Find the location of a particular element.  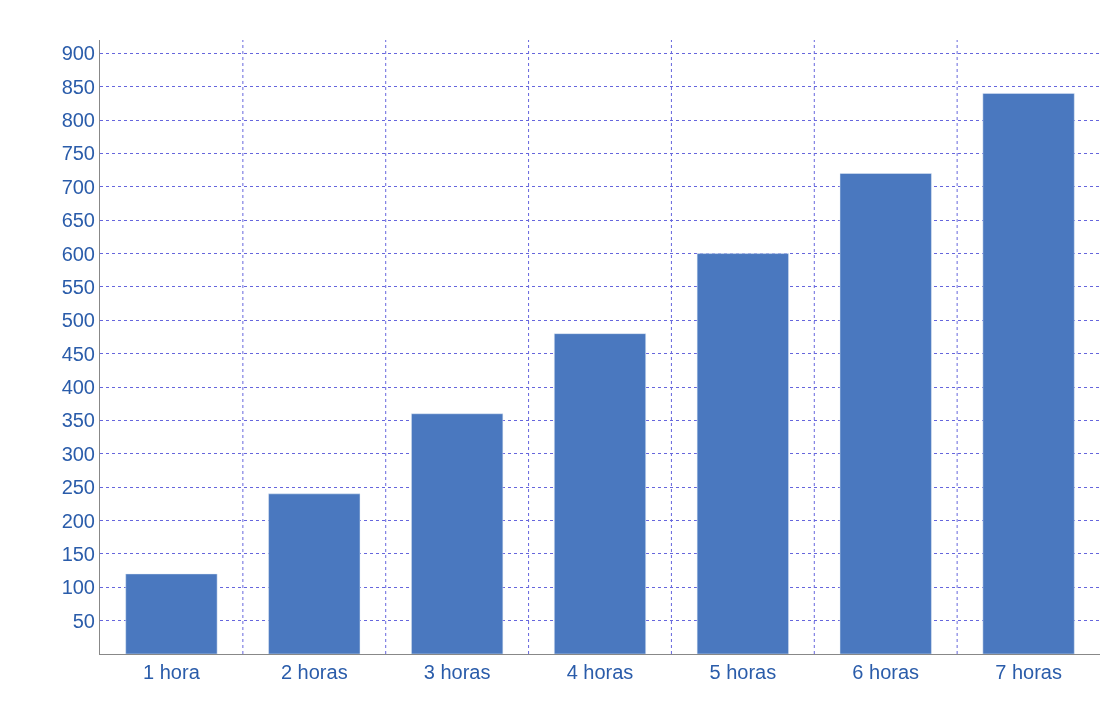

y-tick-label: 200 is located at coordinates (78, 520).